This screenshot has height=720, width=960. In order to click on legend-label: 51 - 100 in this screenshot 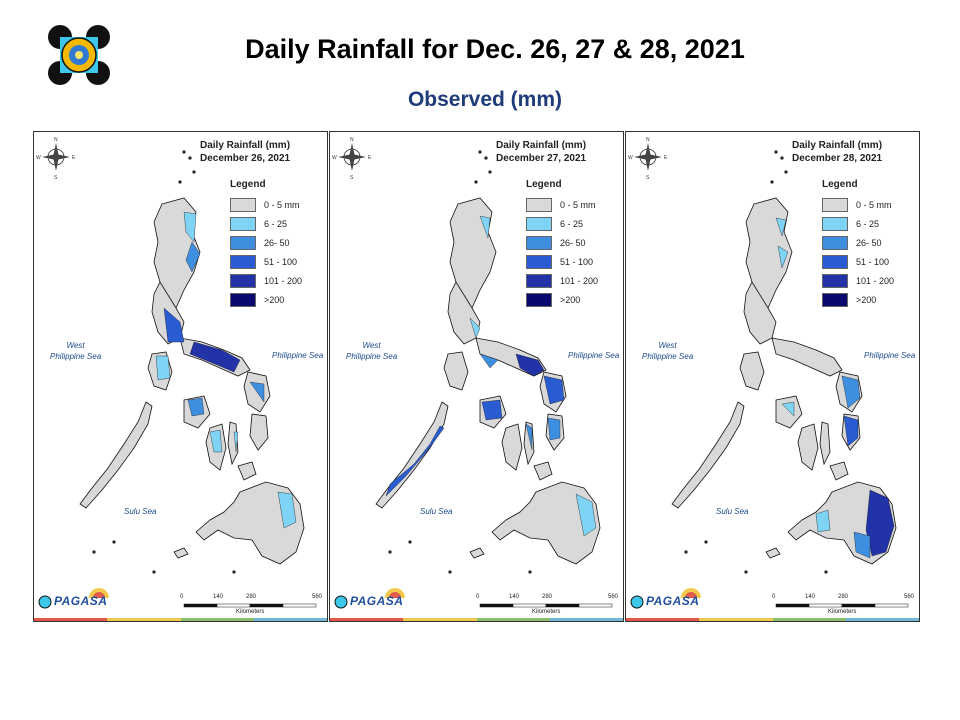, I will do `click(281, 262)`.